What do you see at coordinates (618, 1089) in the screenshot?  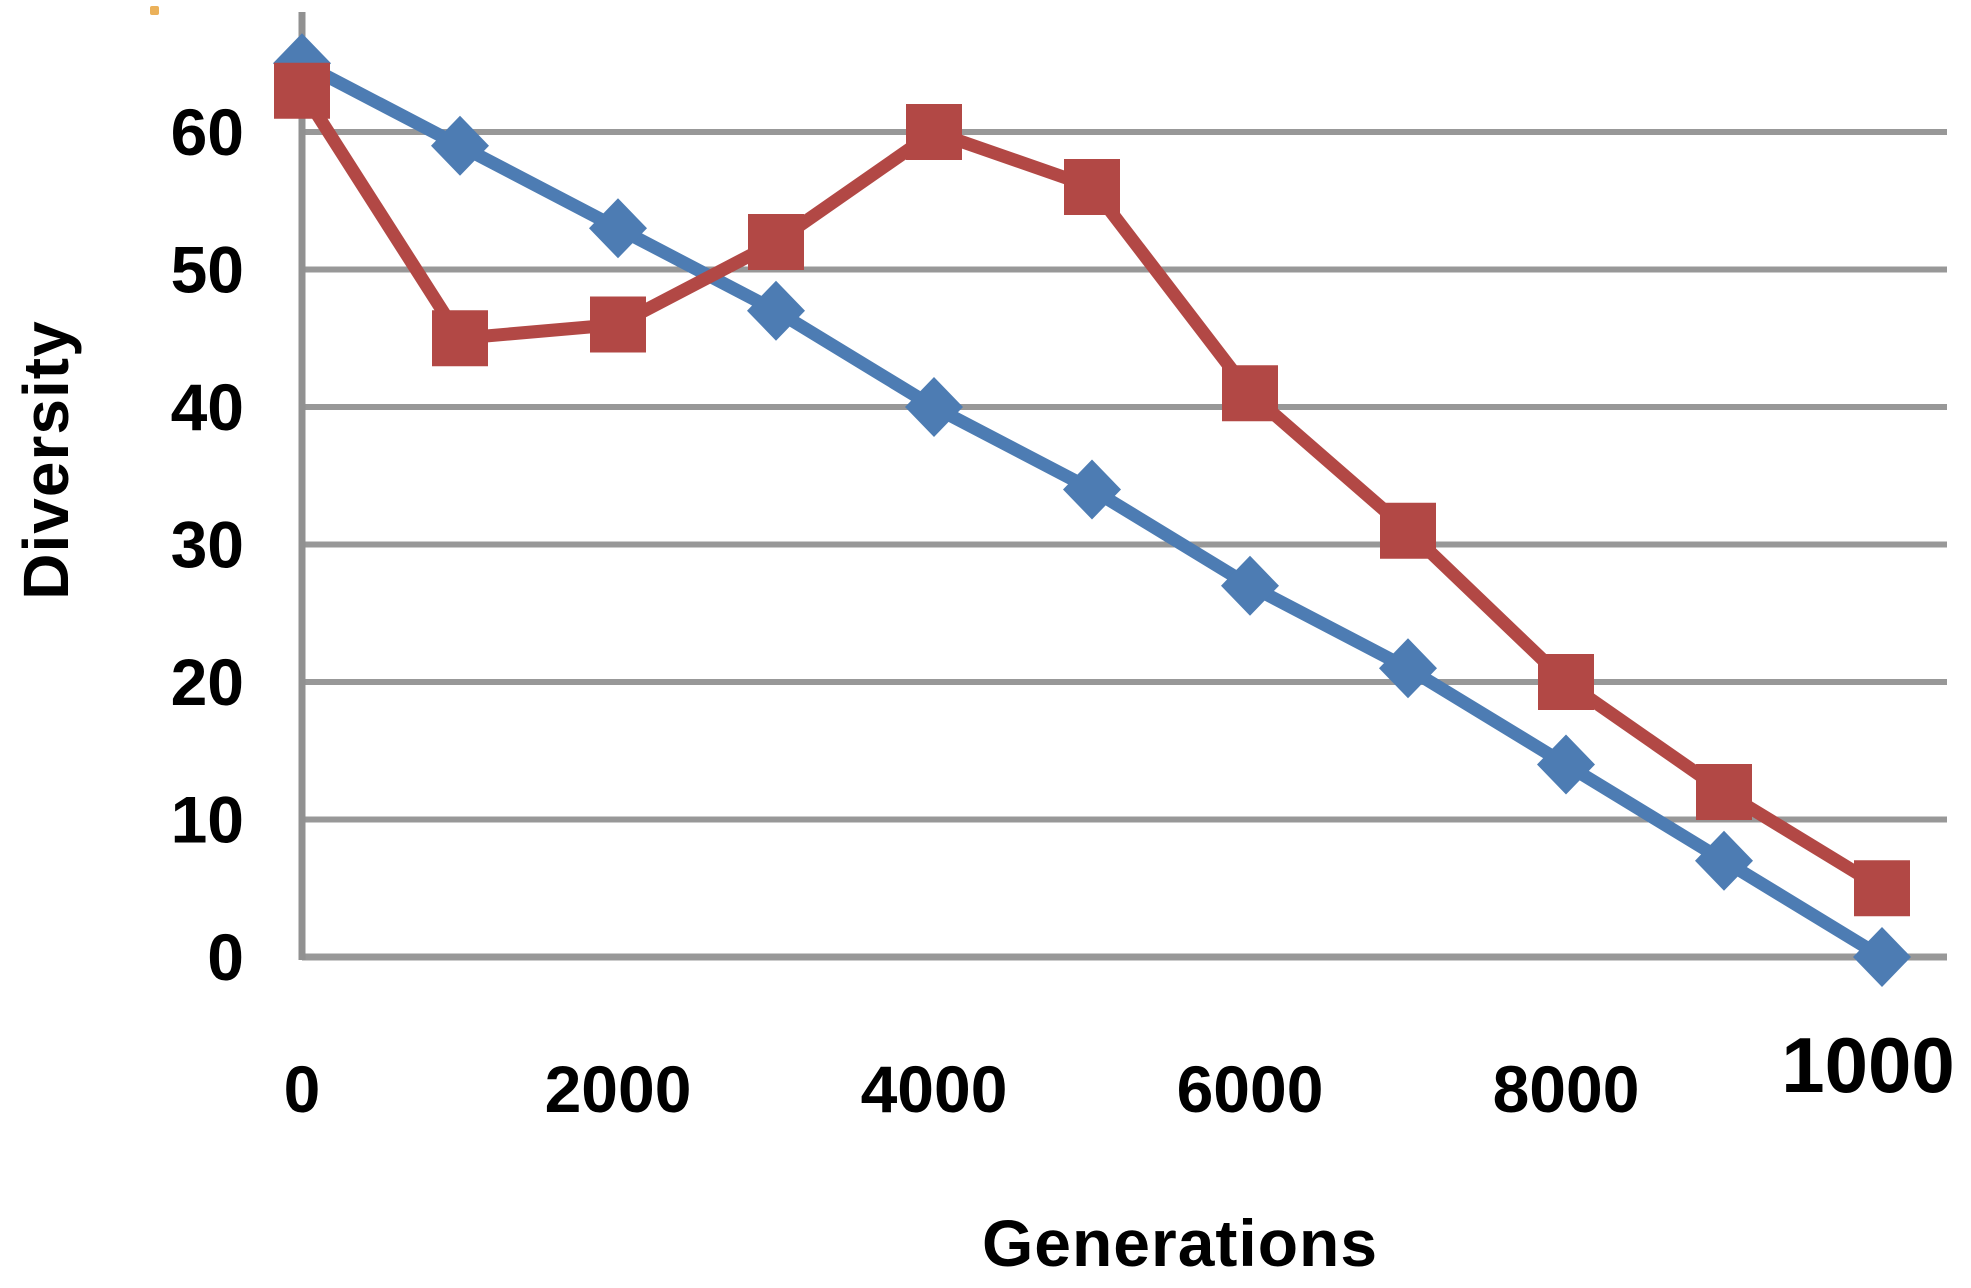 I see `x-tick-label: 2000` at bounding box center [618, 1089].